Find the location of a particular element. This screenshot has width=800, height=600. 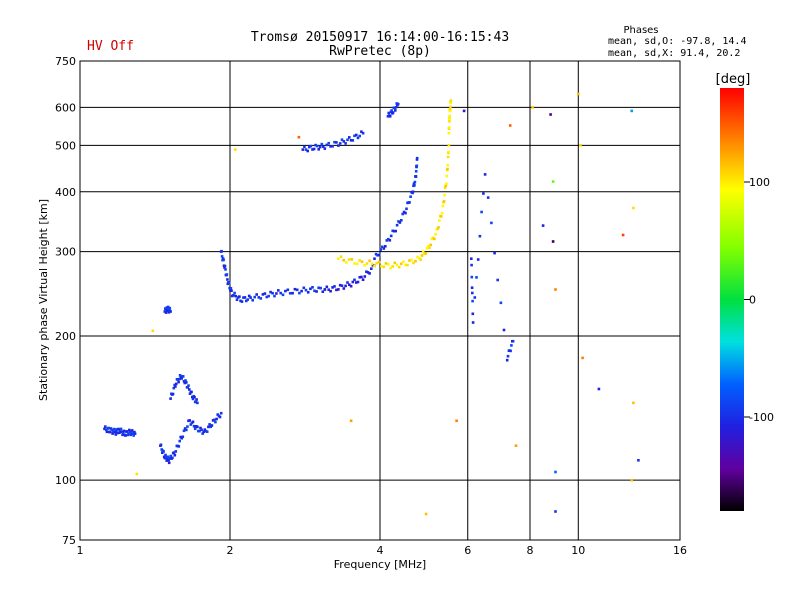

y-tick-label: 100 is located at coordinates (65, 480).